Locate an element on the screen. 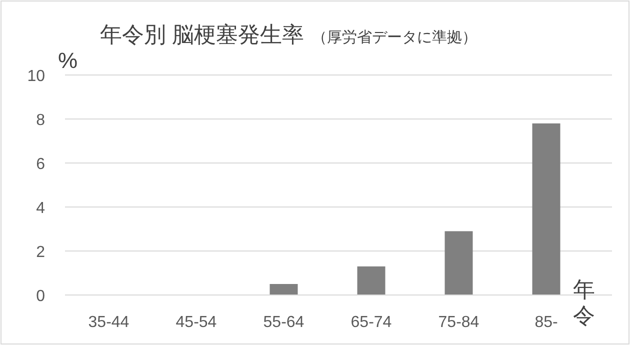  x-tick-label: 45-54 is located at coordinates (196, 322).